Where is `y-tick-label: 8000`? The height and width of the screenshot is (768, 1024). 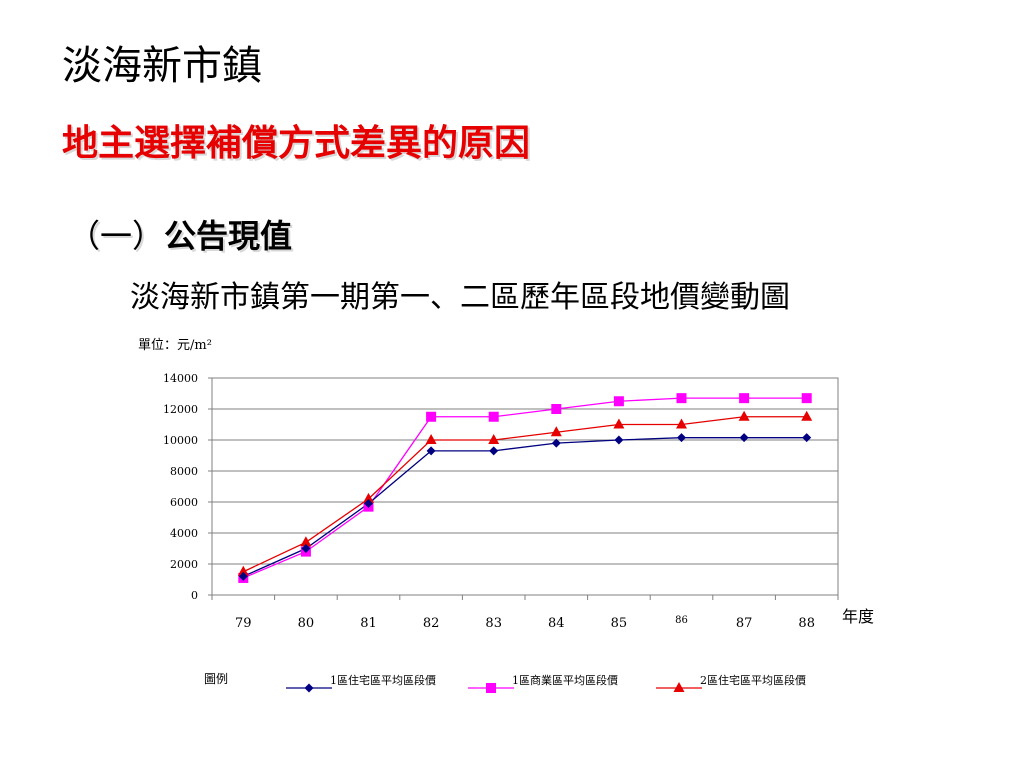
y-tick-label: 8000 is located at coordinates (184, 471).